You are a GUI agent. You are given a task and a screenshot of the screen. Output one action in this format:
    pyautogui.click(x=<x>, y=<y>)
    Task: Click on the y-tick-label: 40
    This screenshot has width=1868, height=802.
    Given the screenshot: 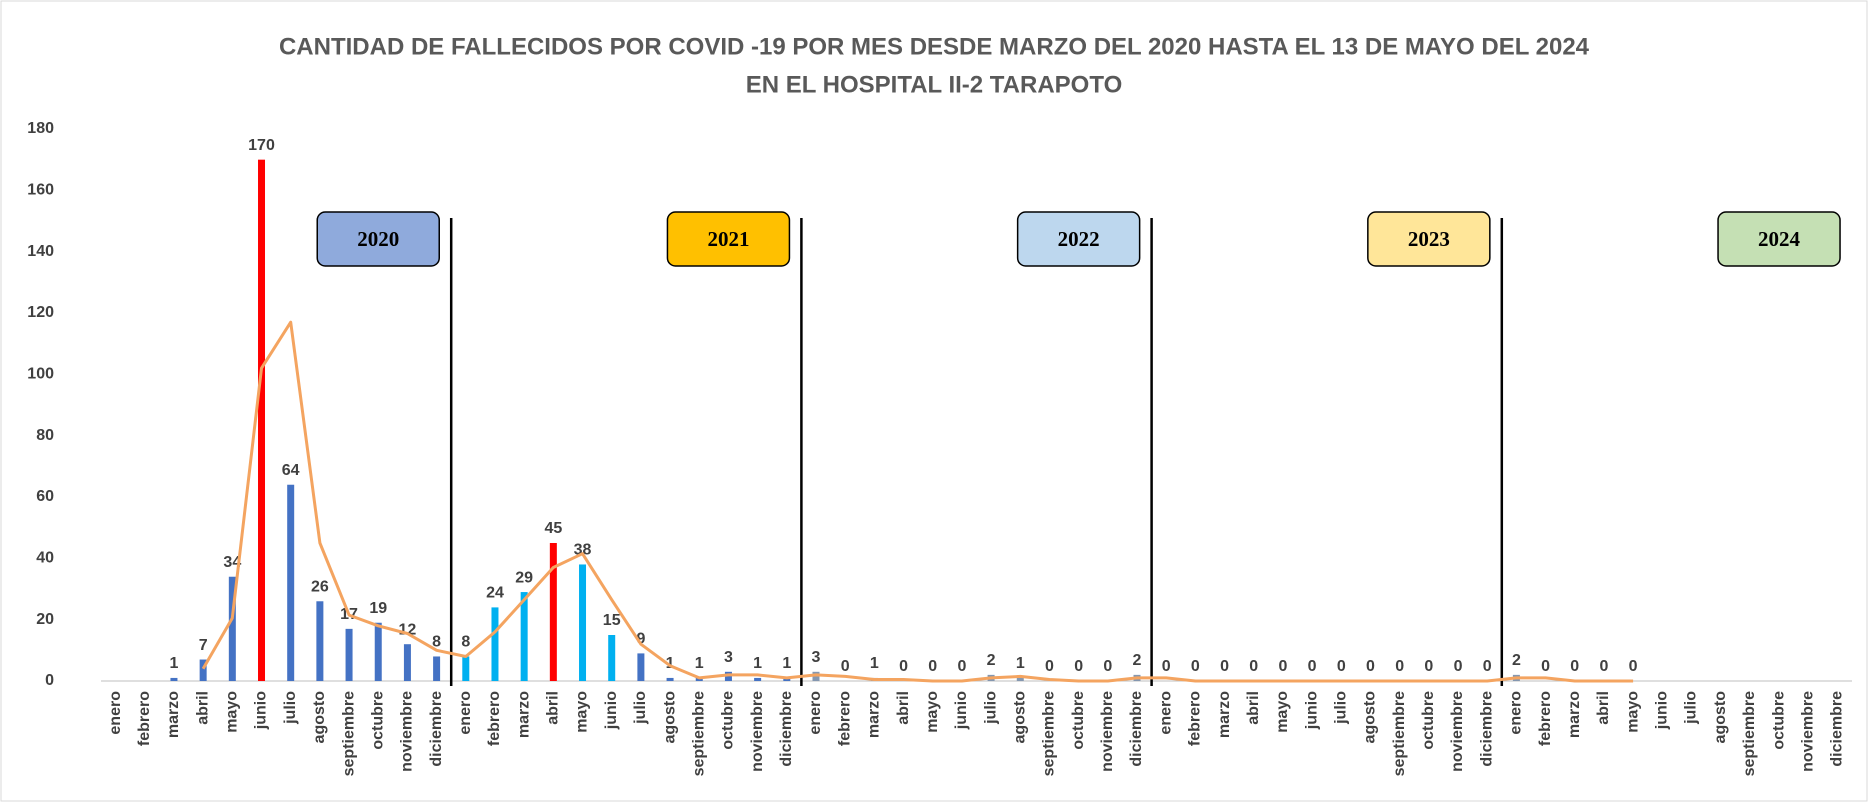 What is the action you would take?
    pyautogui.click(x=45, y=558)
    